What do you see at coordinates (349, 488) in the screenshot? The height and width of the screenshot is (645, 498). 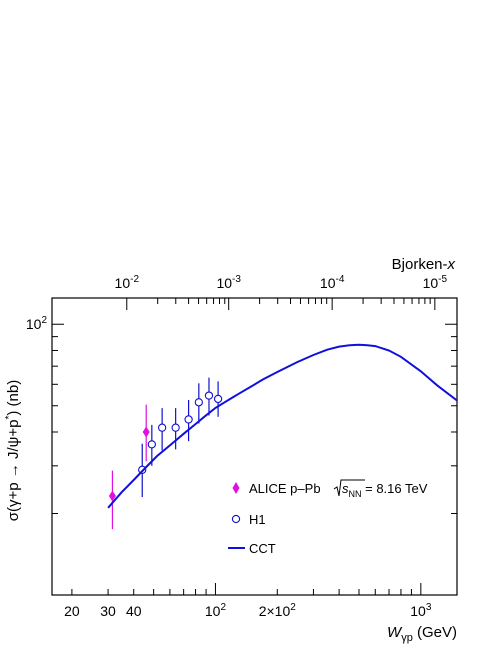 I see `legend-sqrt-sign` at bounding box center [349, 488].